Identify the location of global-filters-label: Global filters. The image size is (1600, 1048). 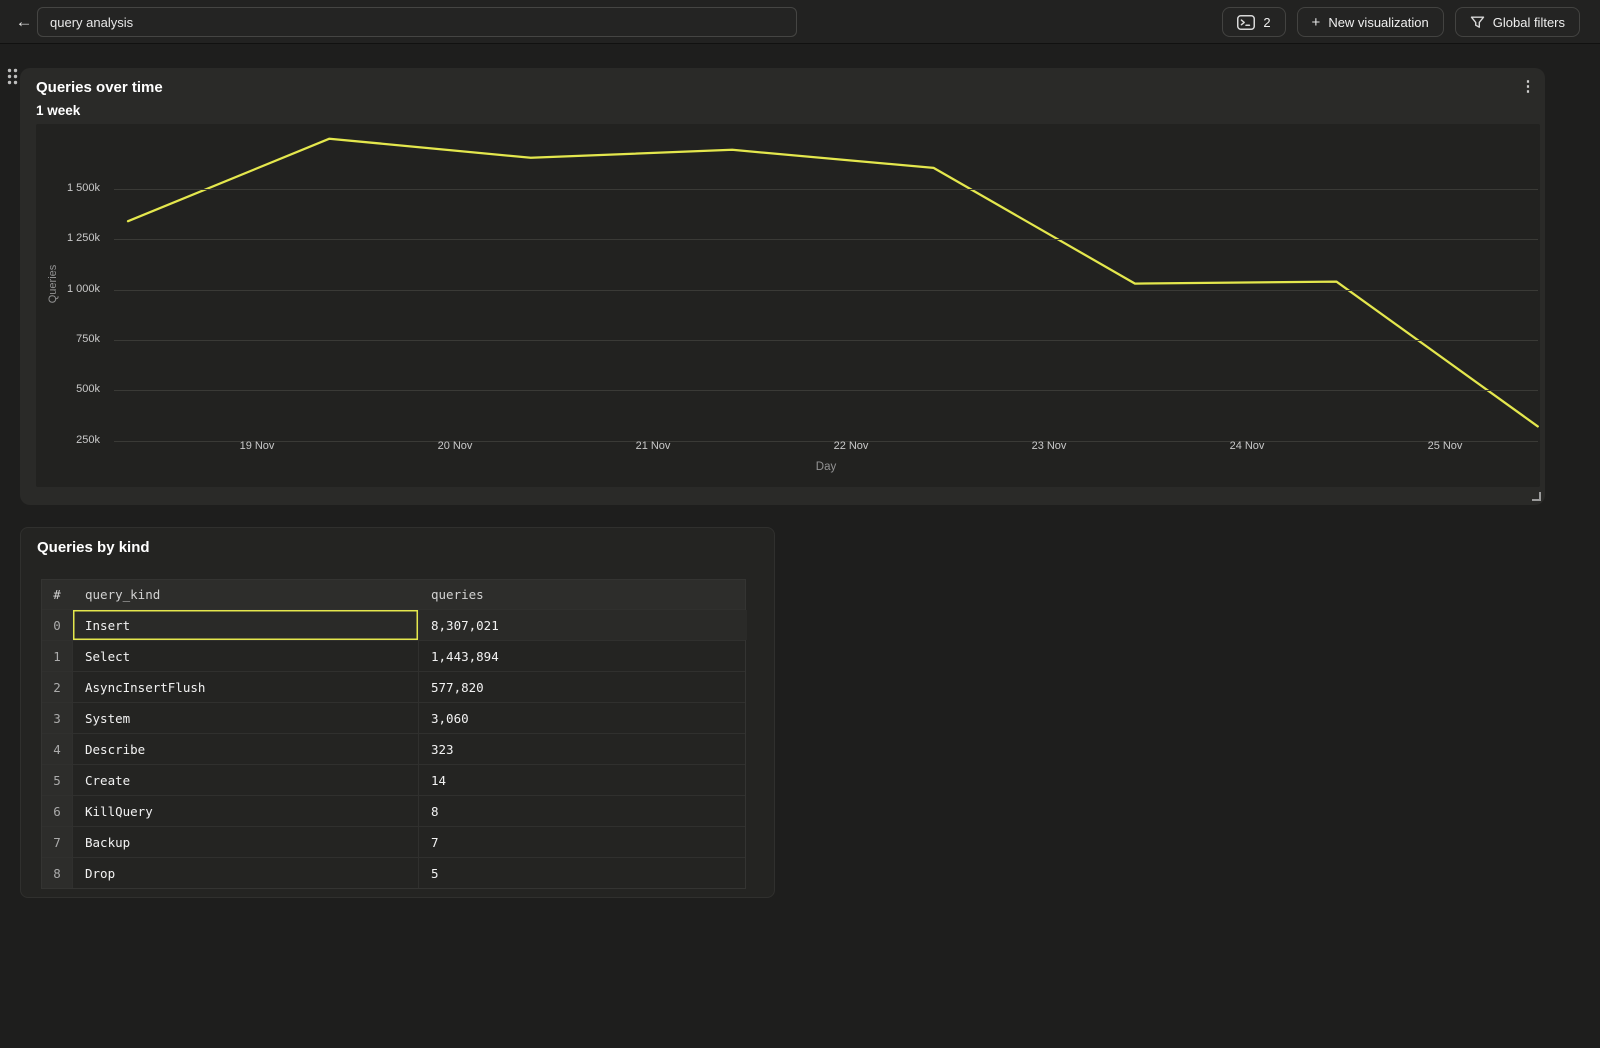
(1528, 22).